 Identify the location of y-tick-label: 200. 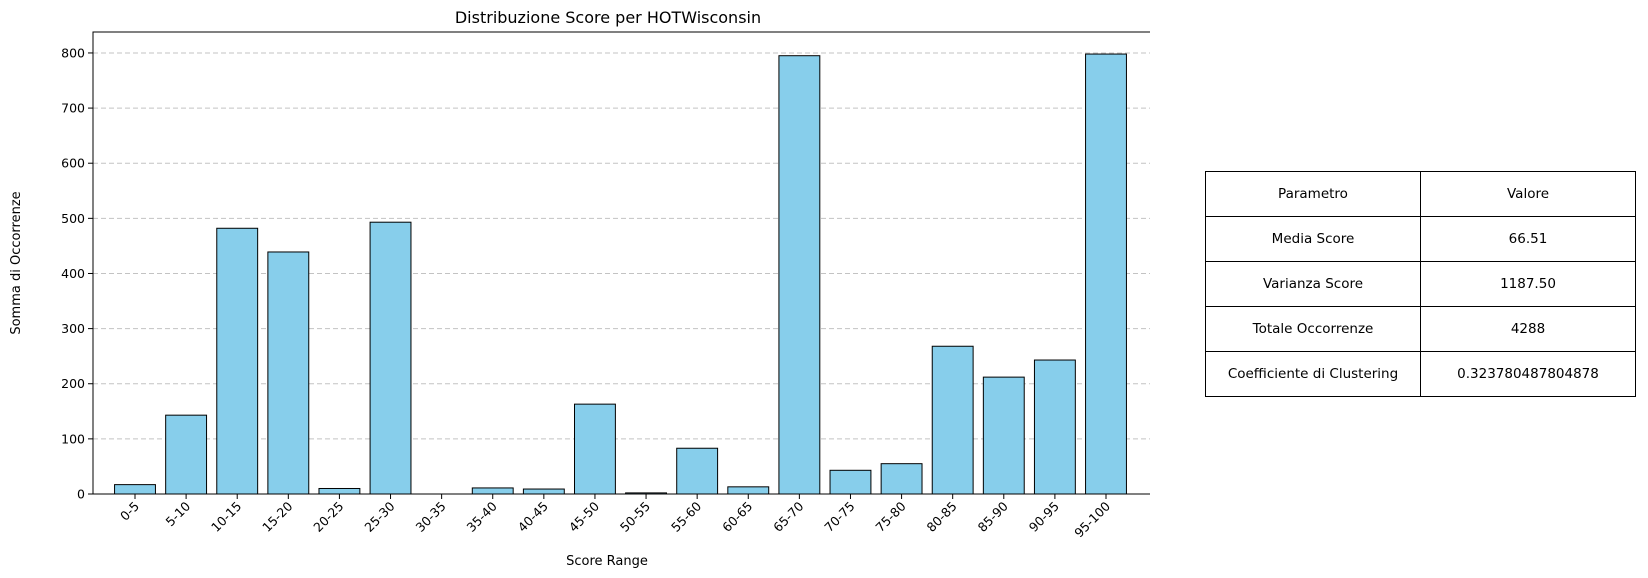
(73, 383).